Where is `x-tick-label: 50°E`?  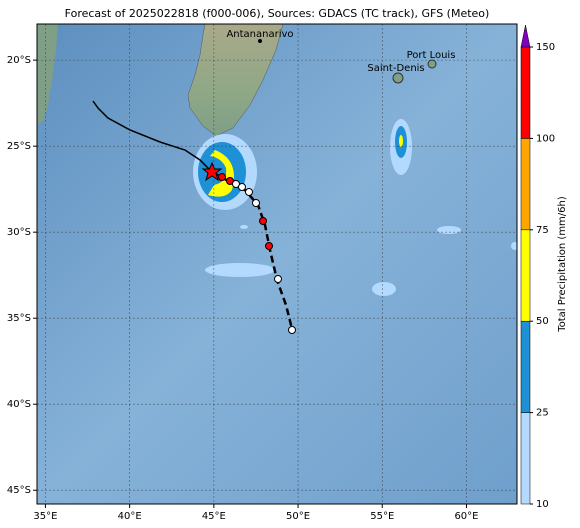
x-tick-label: 50°E is located at coordinates (298, 516).